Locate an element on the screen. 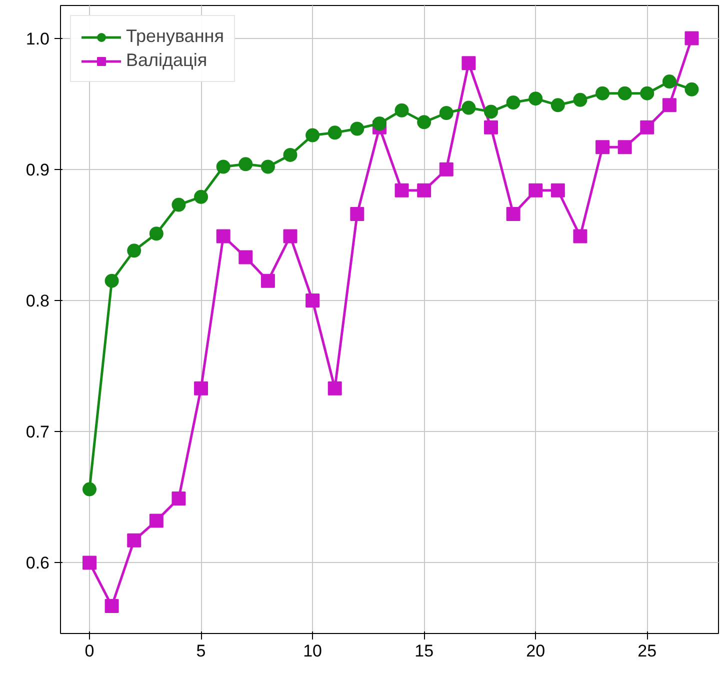  x-tick-label: 15 is located at coordinates (424, 651).